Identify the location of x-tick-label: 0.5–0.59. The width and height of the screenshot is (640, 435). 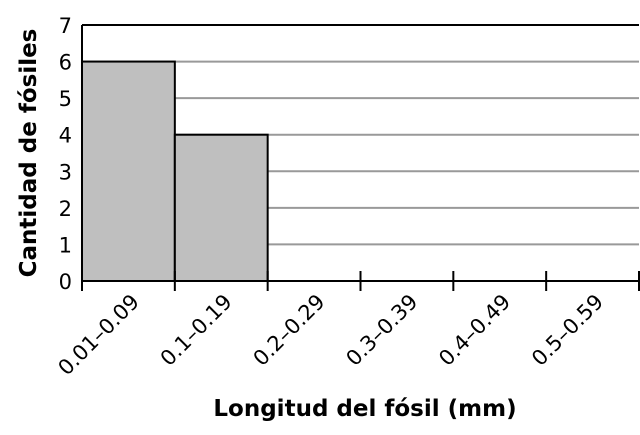
(567, 330).